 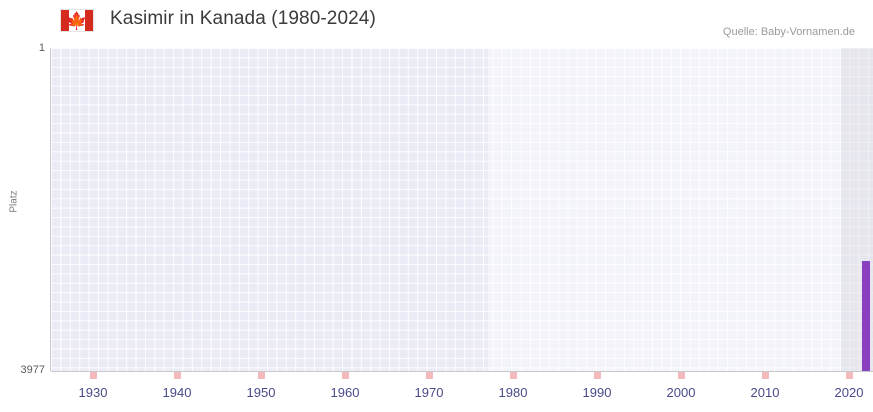 I want to click on x-tick-mark-1990, so click(x=597, y=375).